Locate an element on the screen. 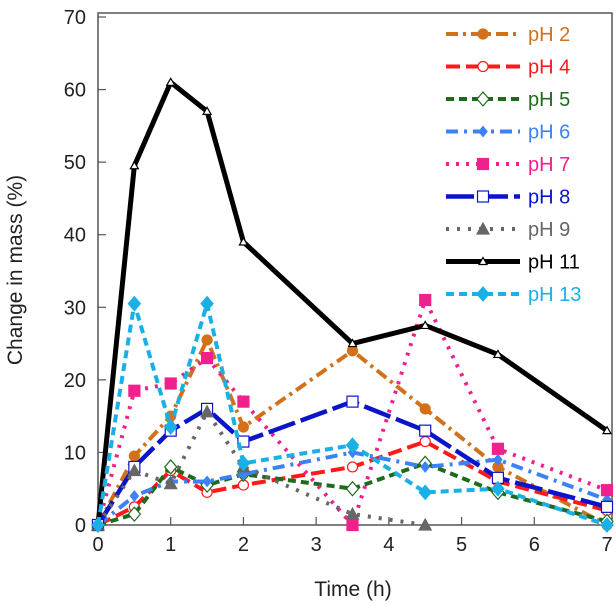 Image resolution: width=616 pixels, height=607 pixels. legend-label: pH 6 is located at coordinates (549, 133).